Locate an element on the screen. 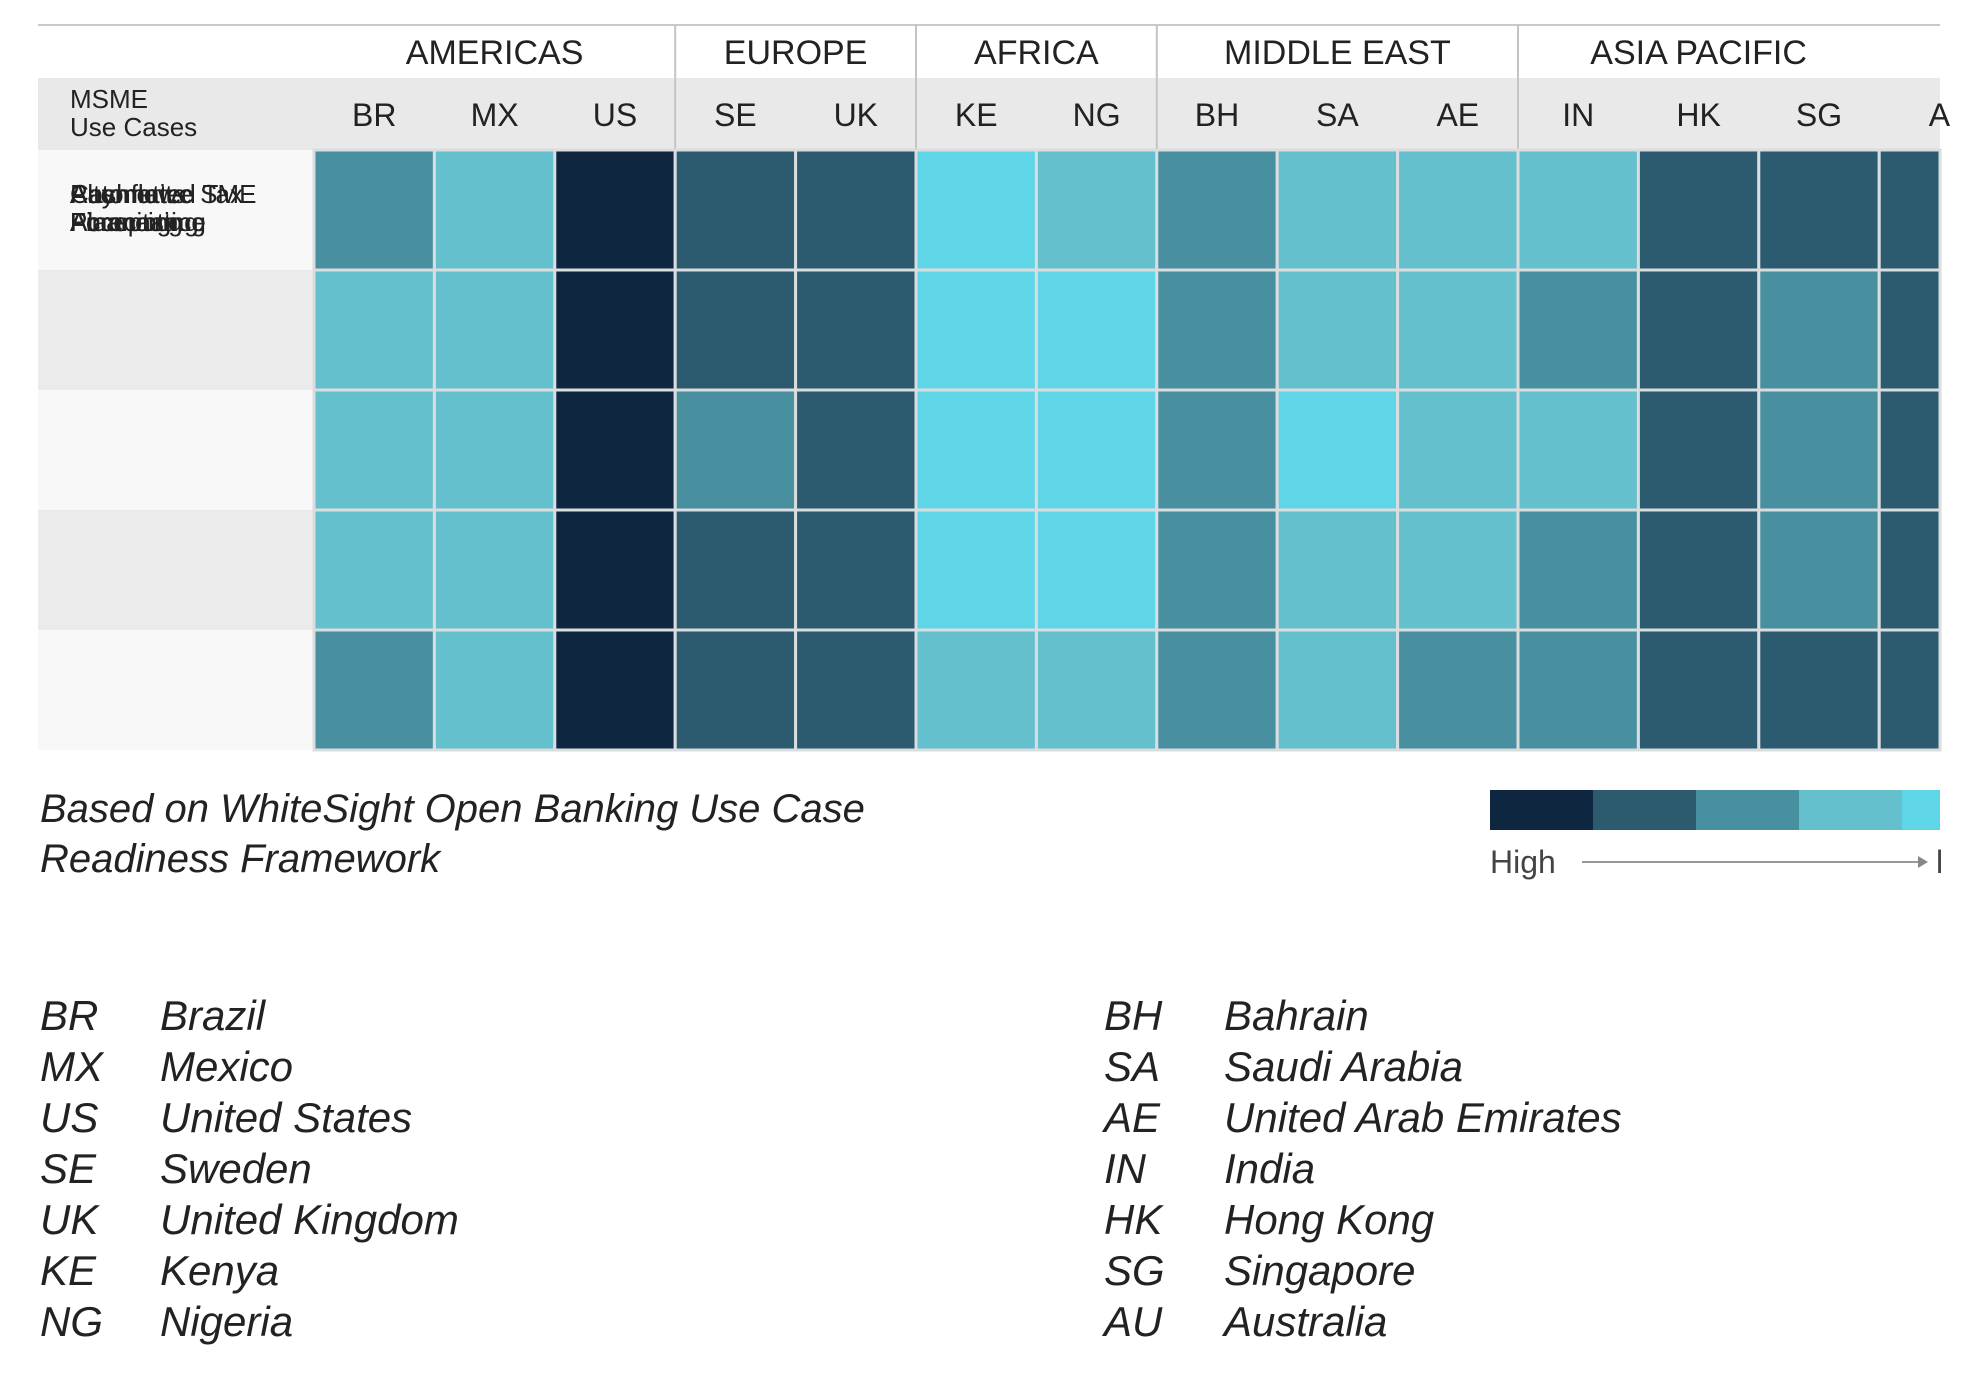 The width and height of the screenshot is (1980, 1390). row-label: Payments is located at coordinates (128, 194).